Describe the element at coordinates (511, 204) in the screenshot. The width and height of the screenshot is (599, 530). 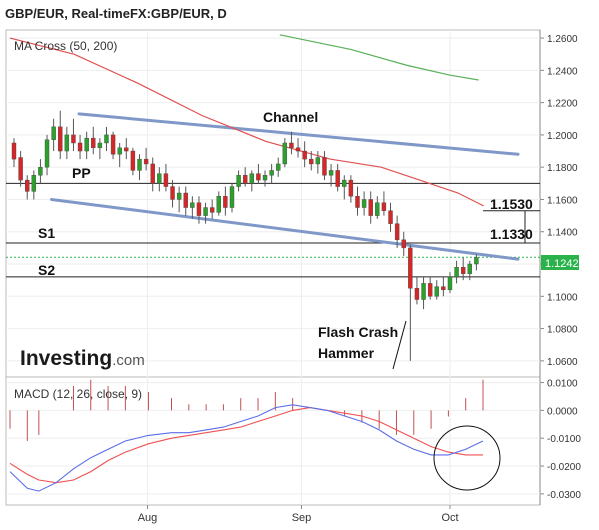
I see `target-1-label: 1.1530` at that location.